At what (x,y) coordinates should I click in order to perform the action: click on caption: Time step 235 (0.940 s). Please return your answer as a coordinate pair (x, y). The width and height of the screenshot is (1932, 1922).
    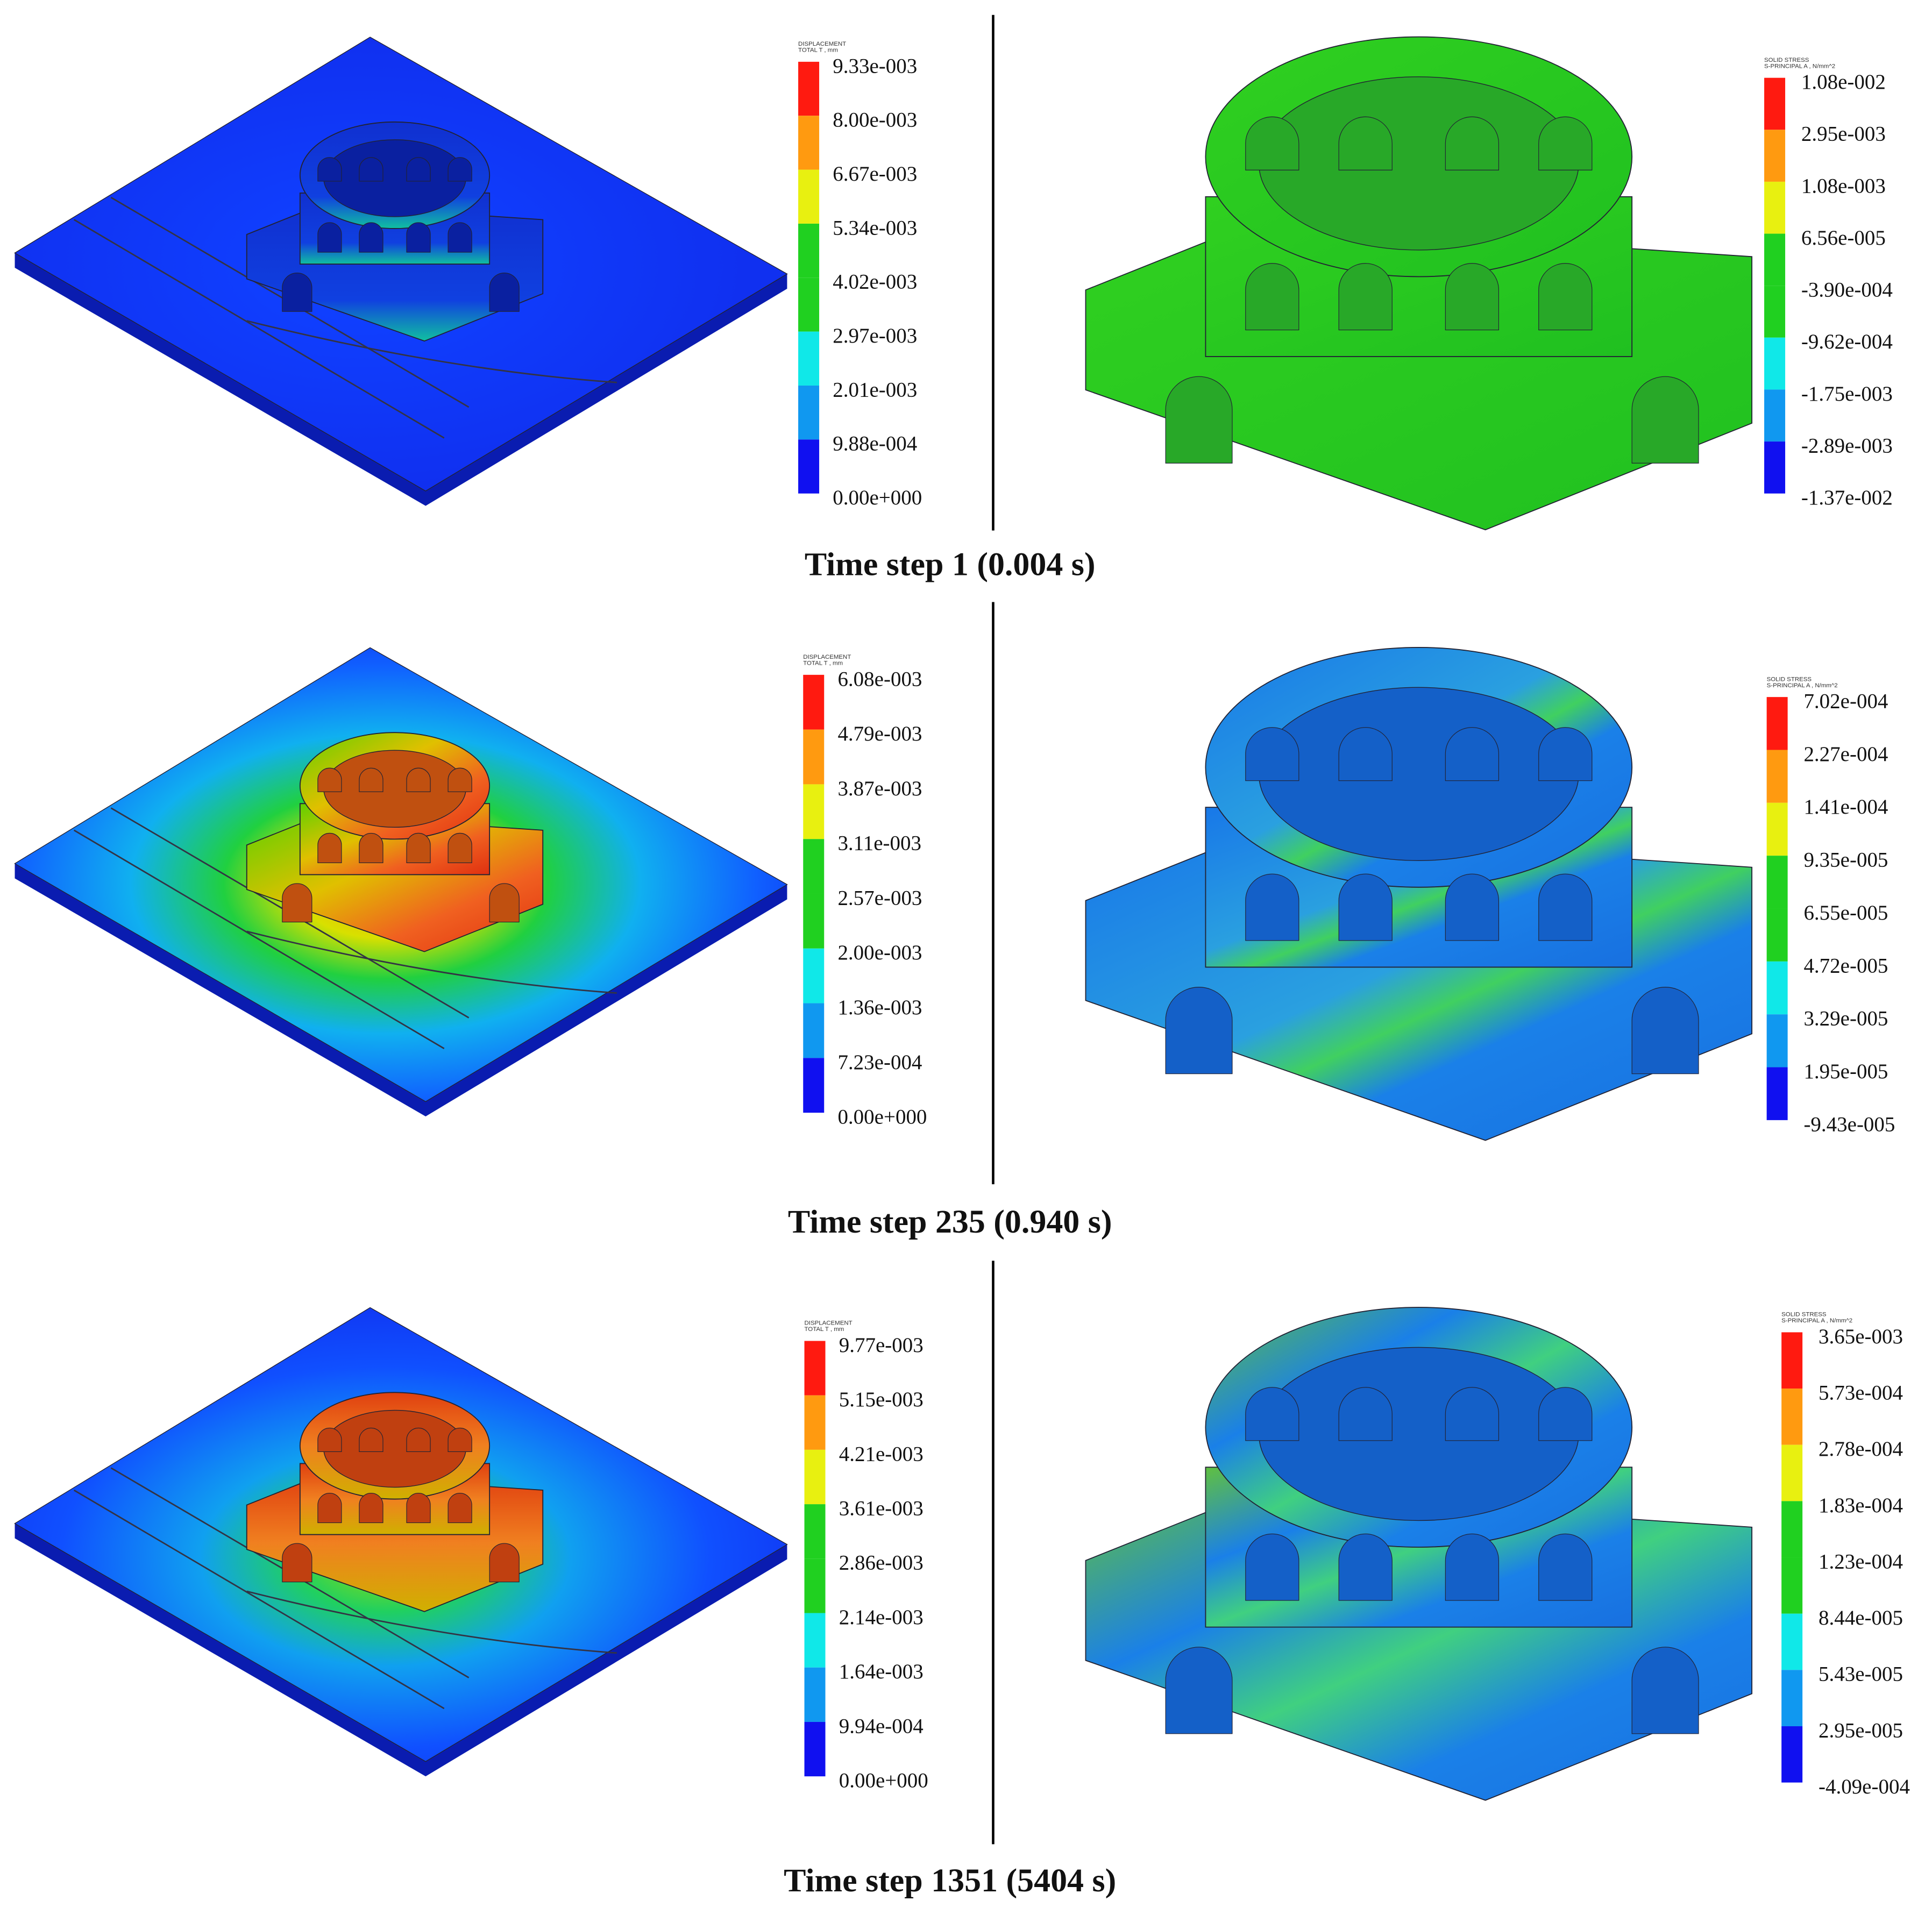
    Looking at the image, I should click on (950, 1222).